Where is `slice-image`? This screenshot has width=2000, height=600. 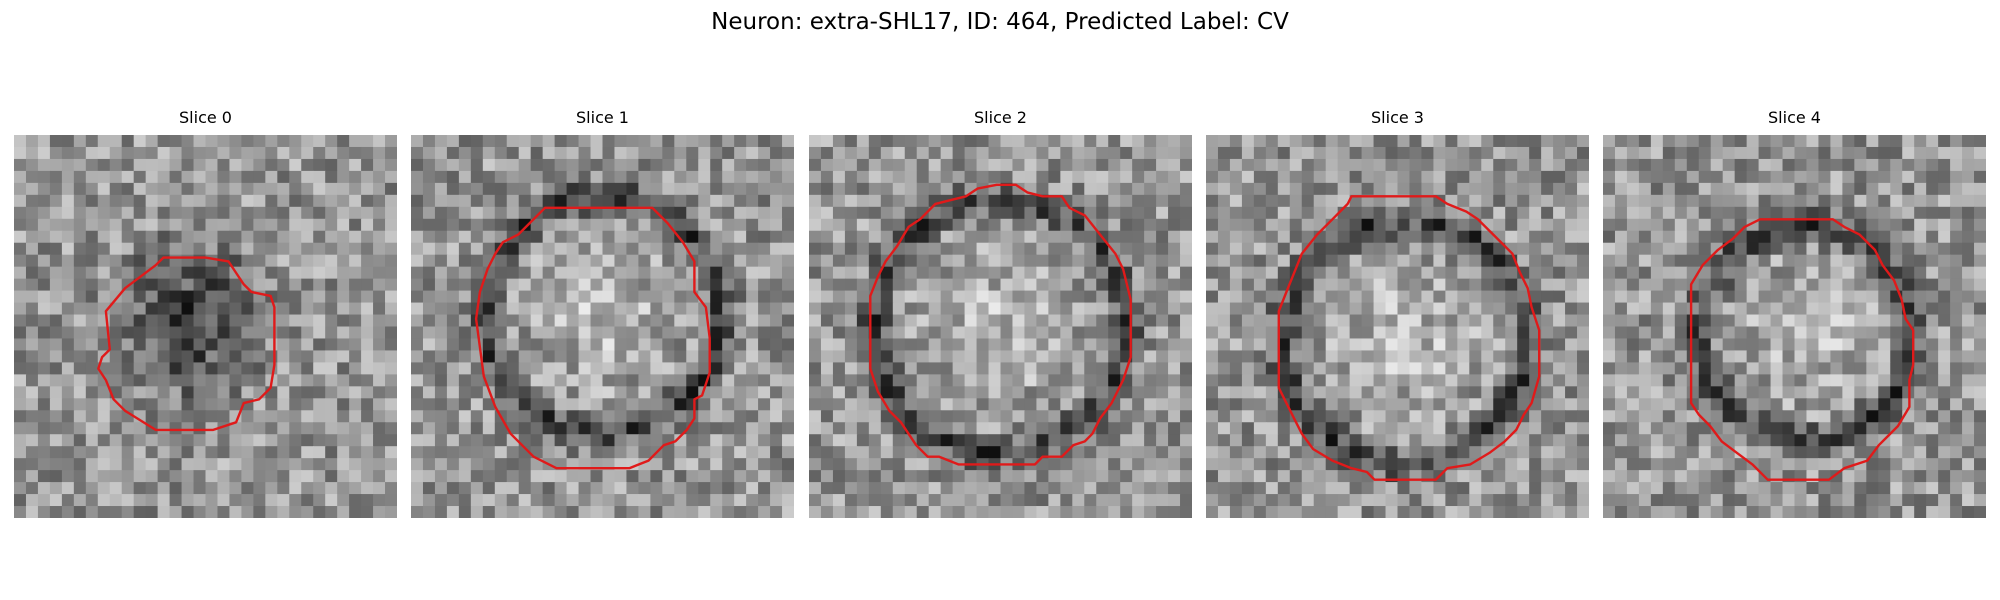 slice-image is located at coordinates (602, 326).